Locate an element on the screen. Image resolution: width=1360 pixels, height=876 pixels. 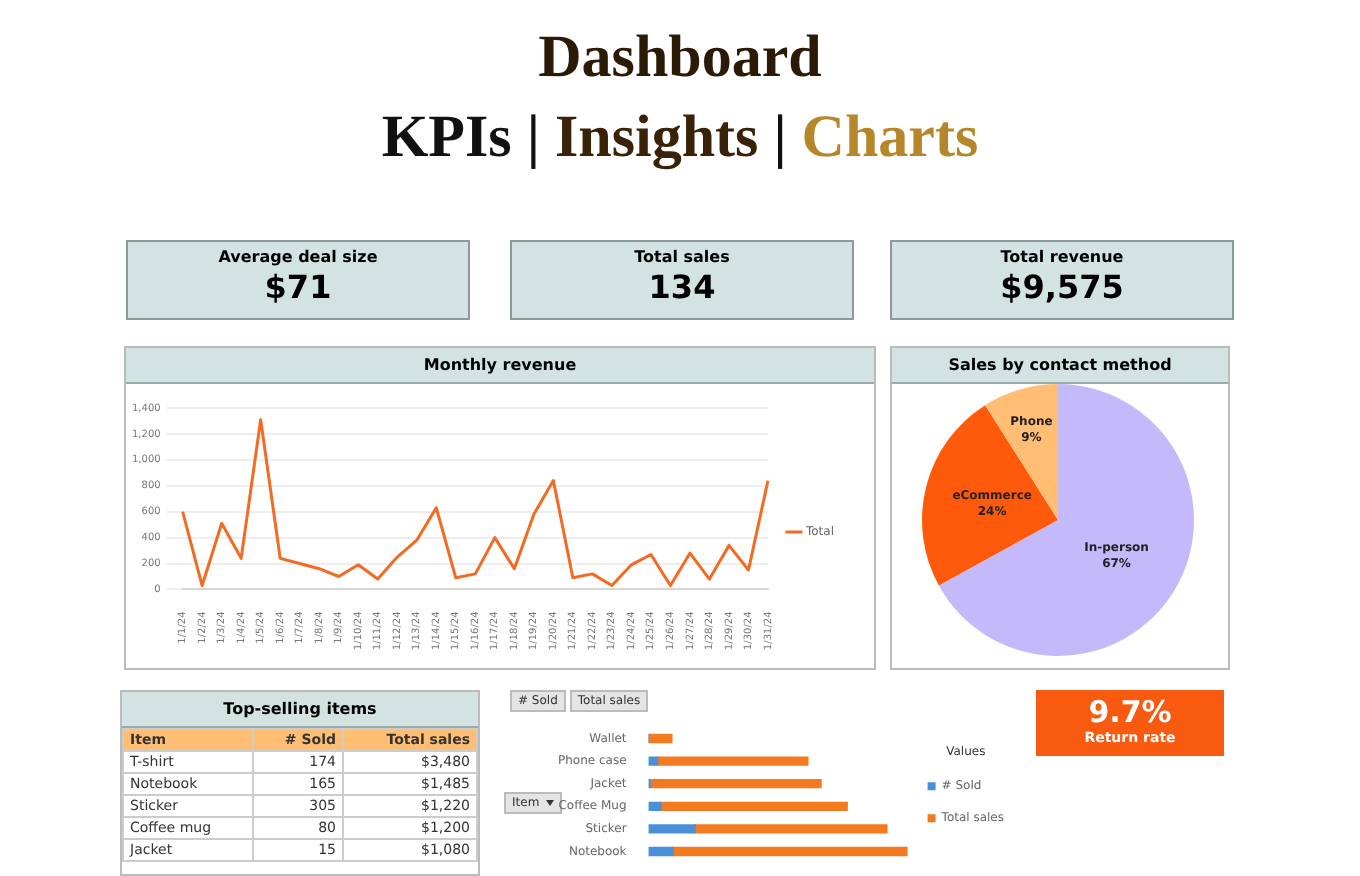
text: Dashboard is located at coordinates (680, 58).